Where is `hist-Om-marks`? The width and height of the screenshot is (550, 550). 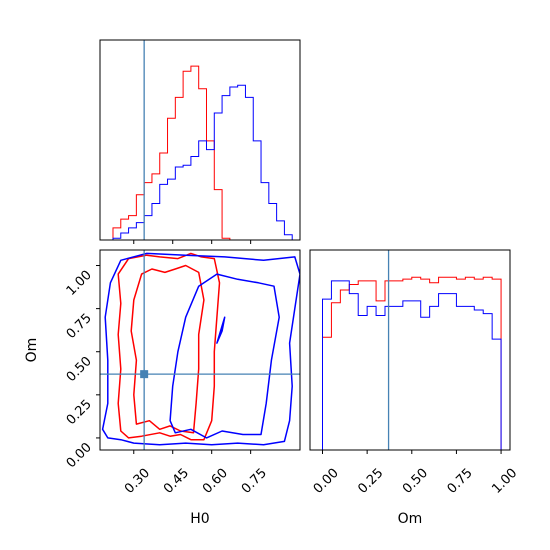
hist-Om-marks is located at coordinates (412, 350).